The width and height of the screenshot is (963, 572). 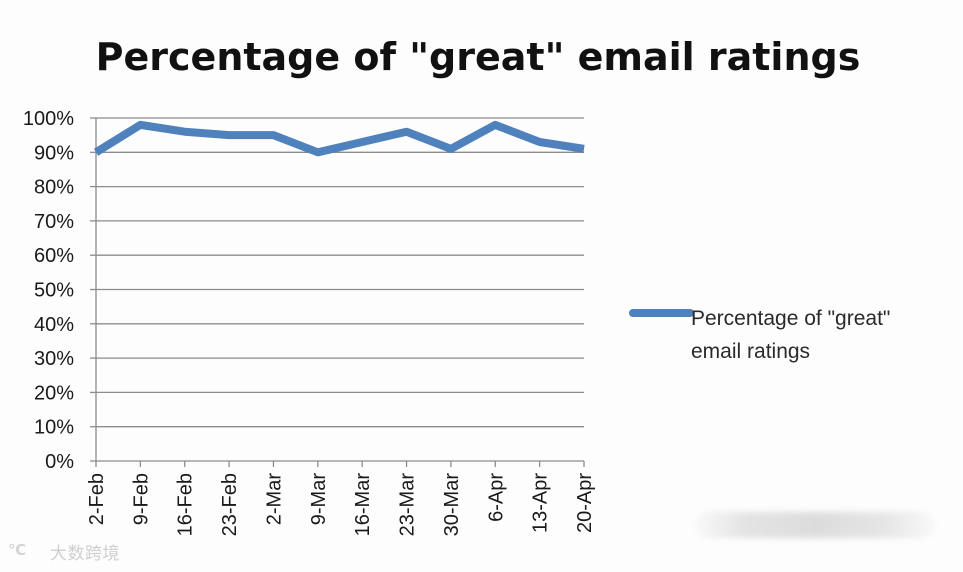 What do you see at coordinates (585, 503) in the screenshot?
I see `x-tick-label: 20-Apr` at bounding box center [585, 503].